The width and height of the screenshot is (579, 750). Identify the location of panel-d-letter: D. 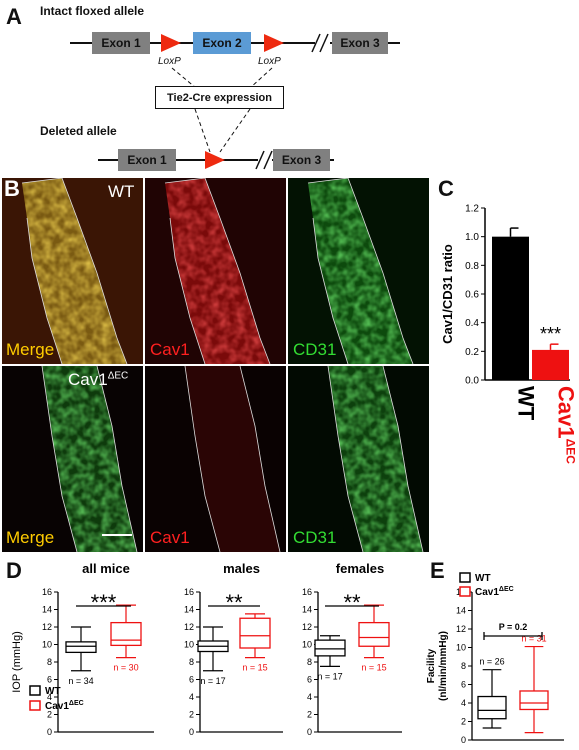
(14, 570).